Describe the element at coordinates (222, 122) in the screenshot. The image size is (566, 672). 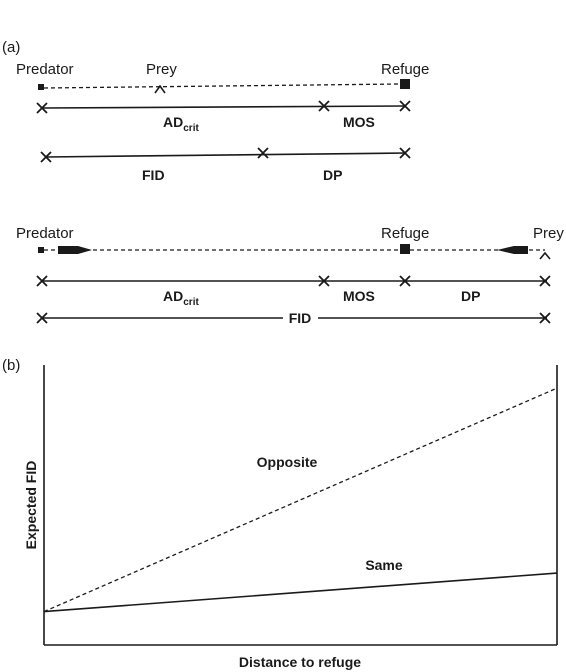
I see `scenario-same: Predator Prey Refuge ADcrit MOS FID DP` at that location.